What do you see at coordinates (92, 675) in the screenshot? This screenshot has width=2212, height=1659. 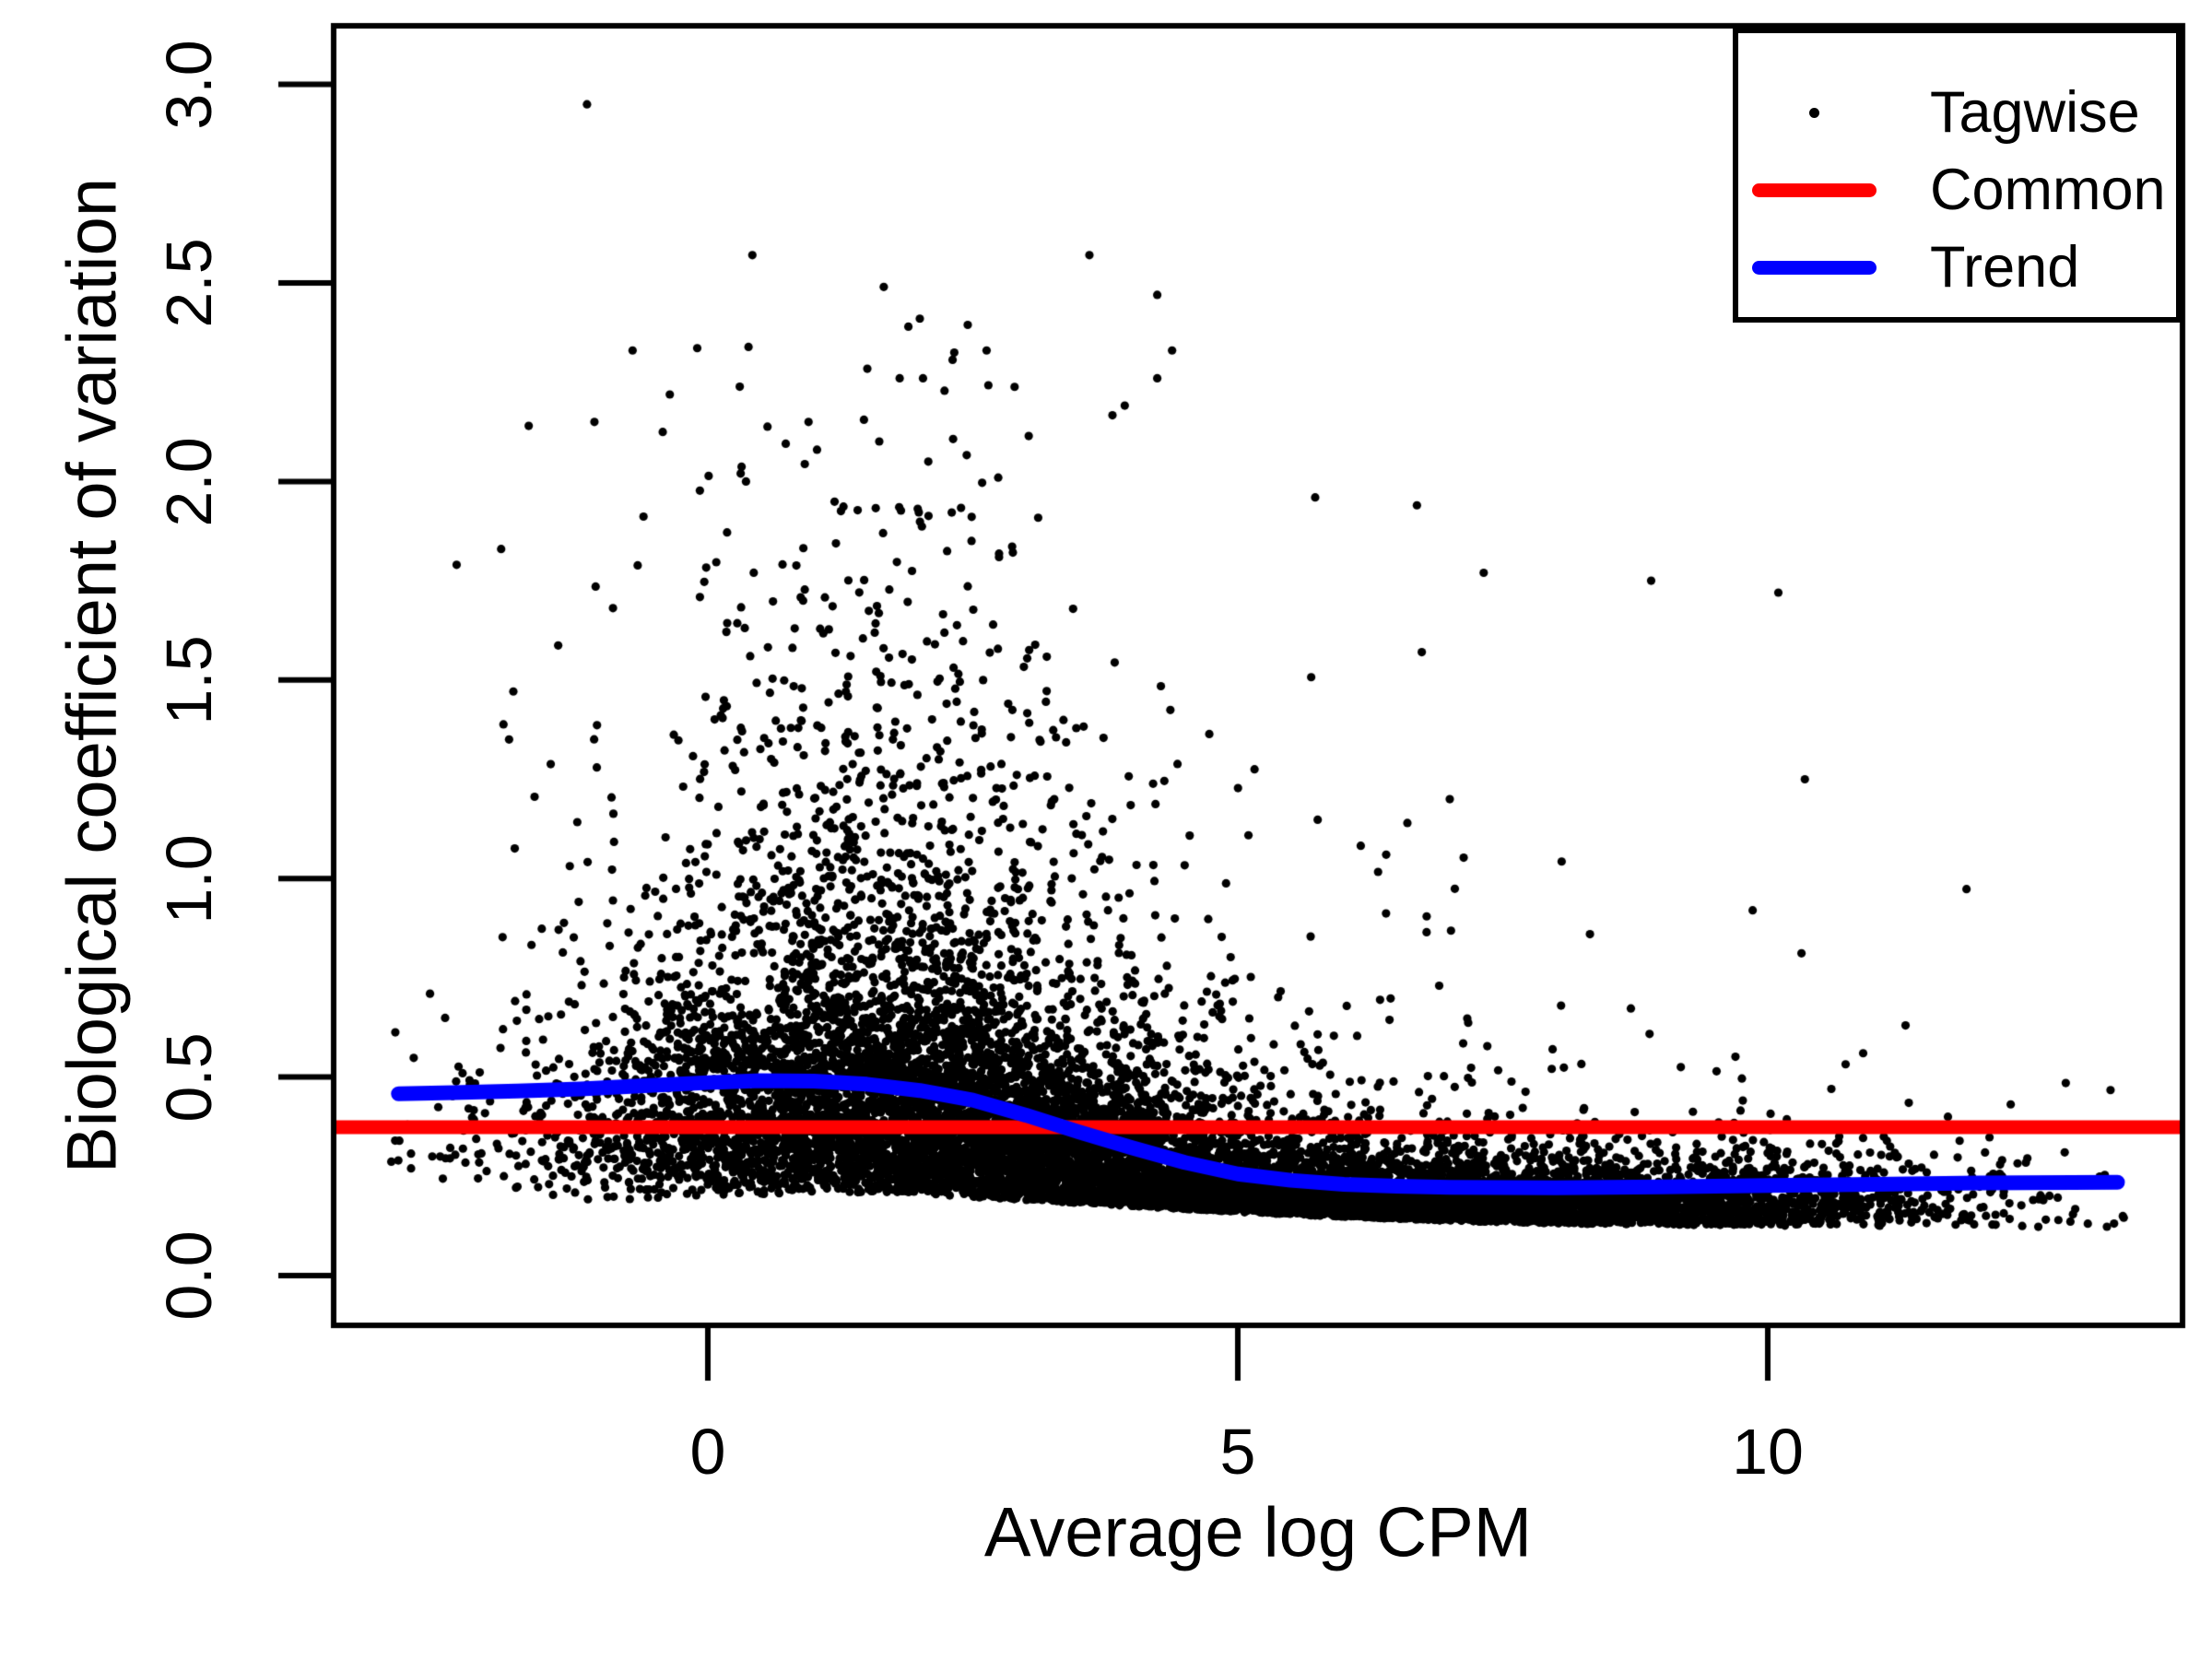 I see `y-axis-title: Biological coefficient of variation` at bounding box center [92, 675].